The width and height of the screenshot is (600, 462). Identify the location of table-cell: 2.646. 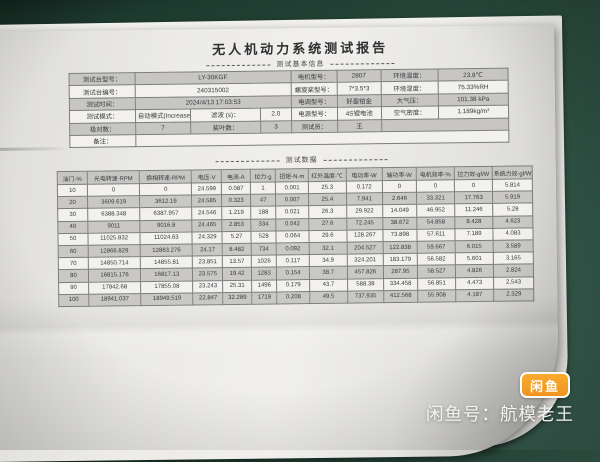
(399, 199).